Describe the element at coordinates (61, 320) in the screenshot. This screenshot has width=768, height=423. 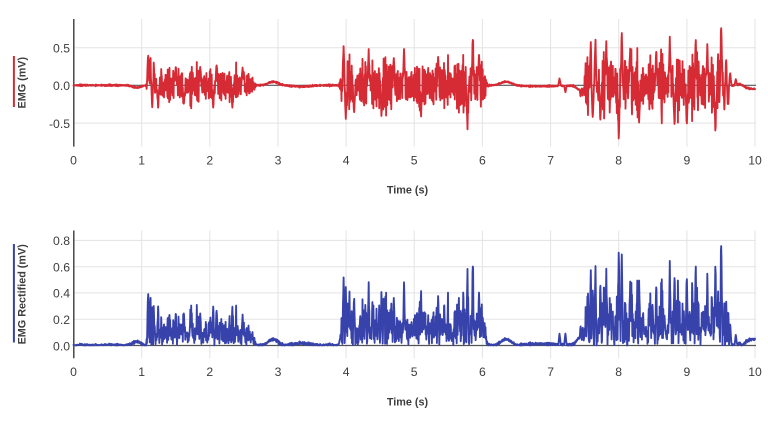
I see `svg-text: 0.2` at that location.